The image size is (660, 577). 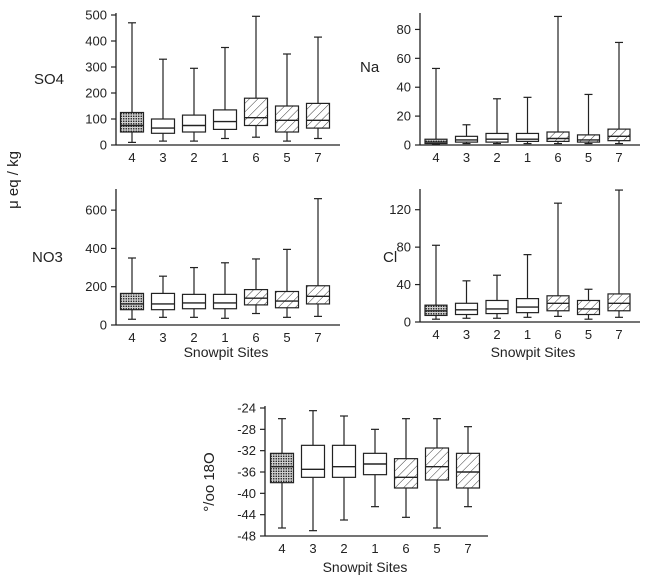 I want to click on y-tick-label: -44, so click(x=246, y=514).